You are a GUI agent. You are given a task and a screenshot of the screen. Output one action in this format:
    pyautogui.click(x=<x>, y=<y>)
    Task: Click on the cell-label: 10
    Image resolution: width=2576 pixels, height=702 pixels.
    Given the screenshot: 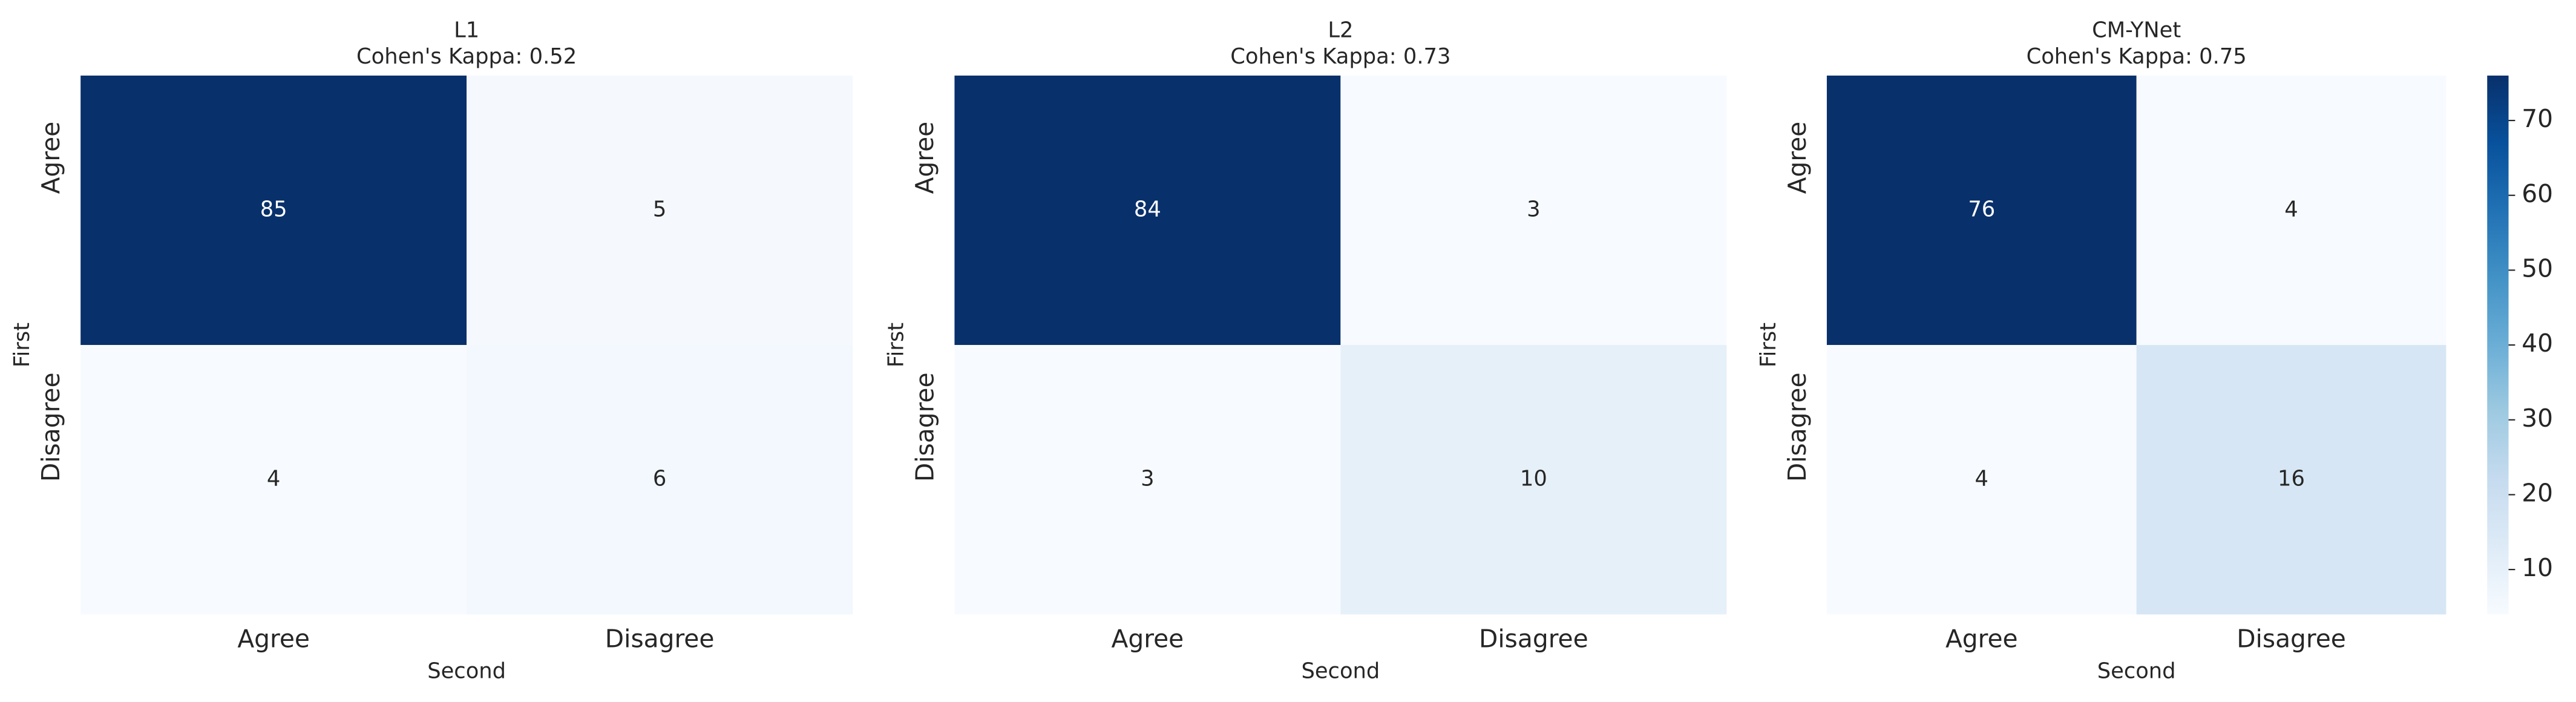 What is the action you would take?
    pyautogui.click(x=1533, y=479)
    